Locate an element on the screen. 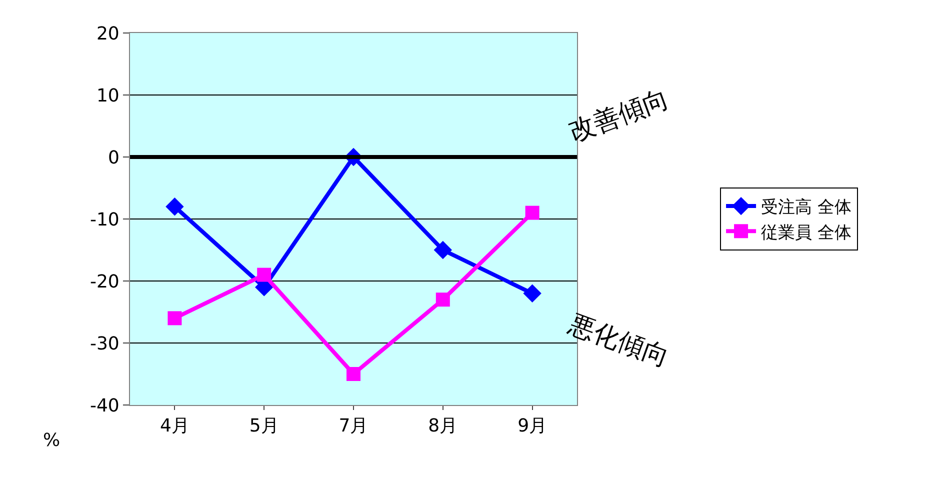 This screenshot has height=488, width=929. legend-label: 従業員 全体 is located at coordinates (806, 232).